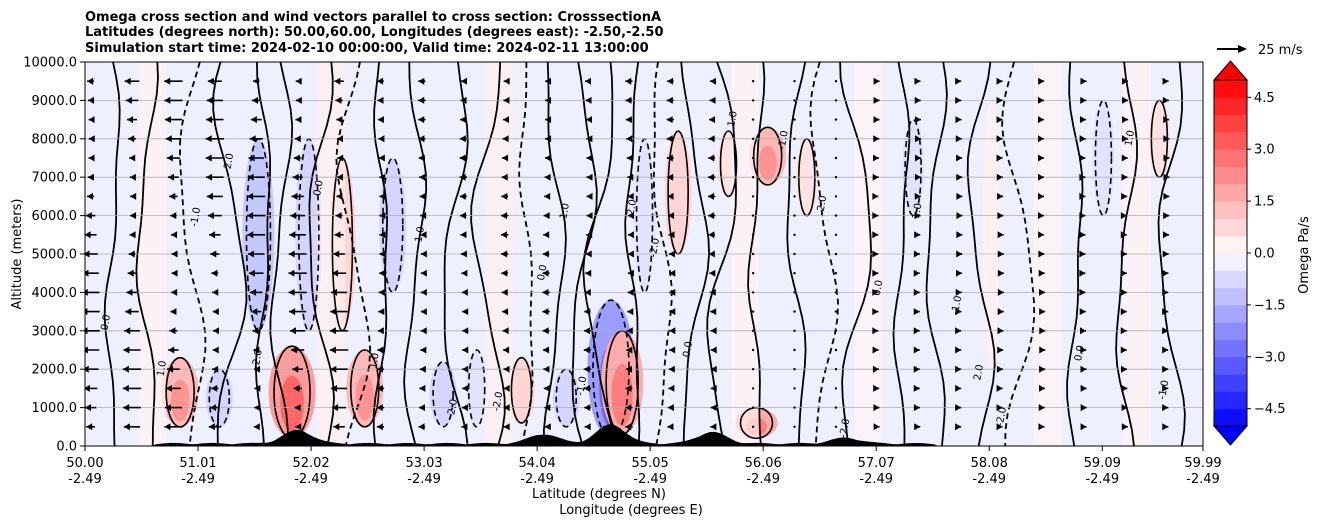  What do you see at coordinates (521, 390) in the screenshot?
I see `omega-fill-region` at bounding box center [521, 390].